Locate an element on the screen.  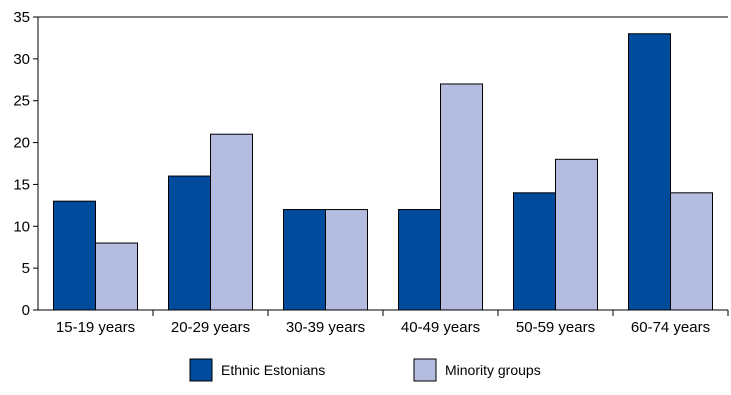
x-tick-label: 15-19 years is located at coordinates (95, 327).